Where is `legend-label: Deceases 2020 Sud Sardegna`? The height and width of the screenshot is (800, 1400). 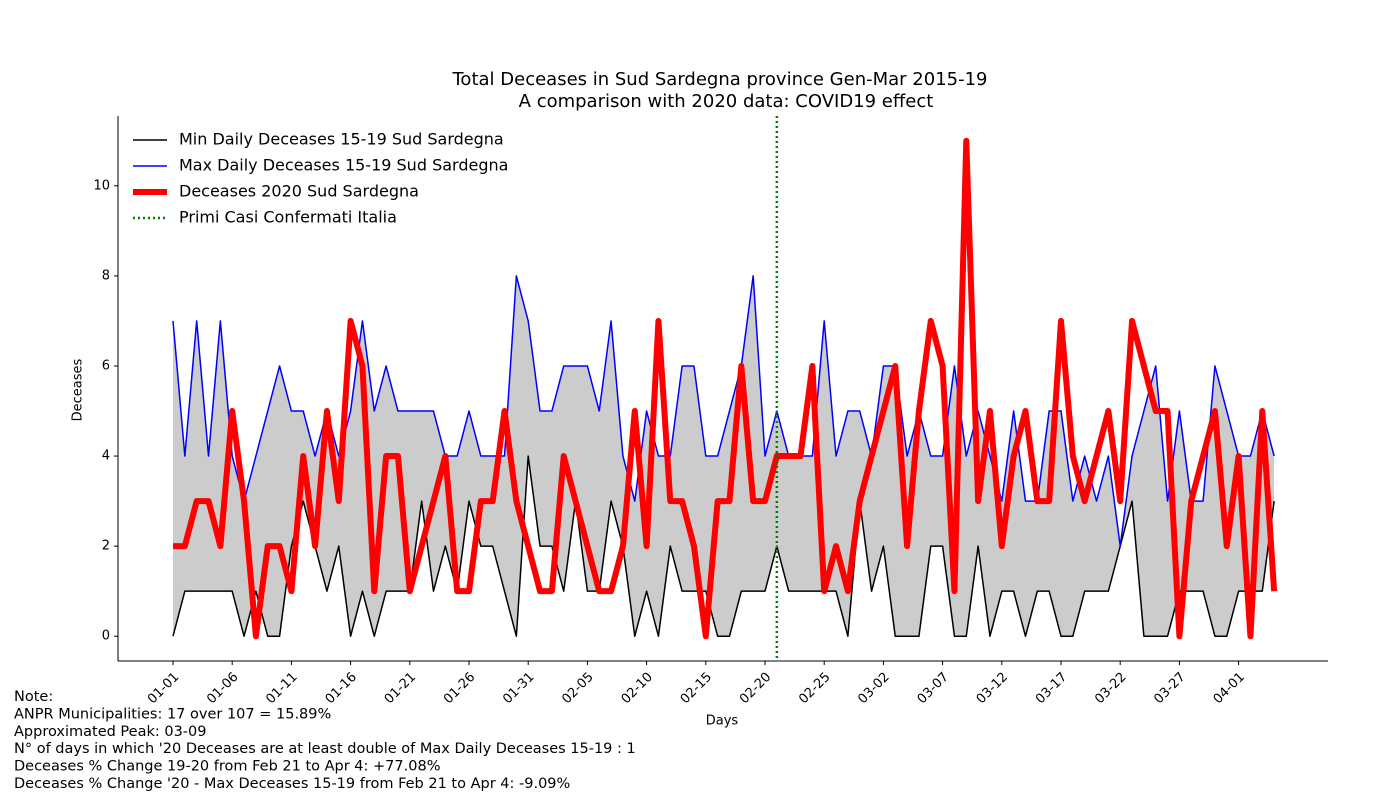
legend-label: Deceases 2020 Sud Sardegna is located at coordinates (299, 191).